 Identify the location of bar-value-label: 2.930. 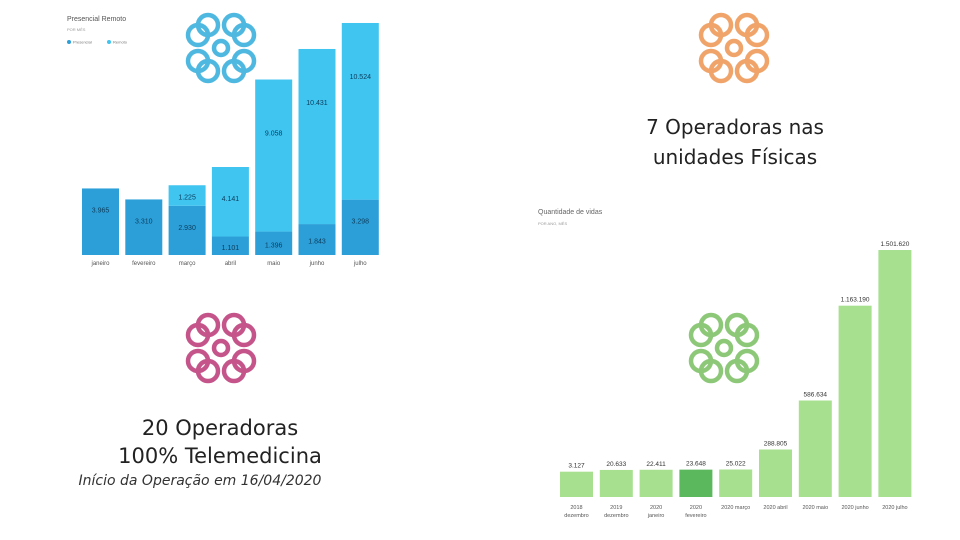
(187, 228).